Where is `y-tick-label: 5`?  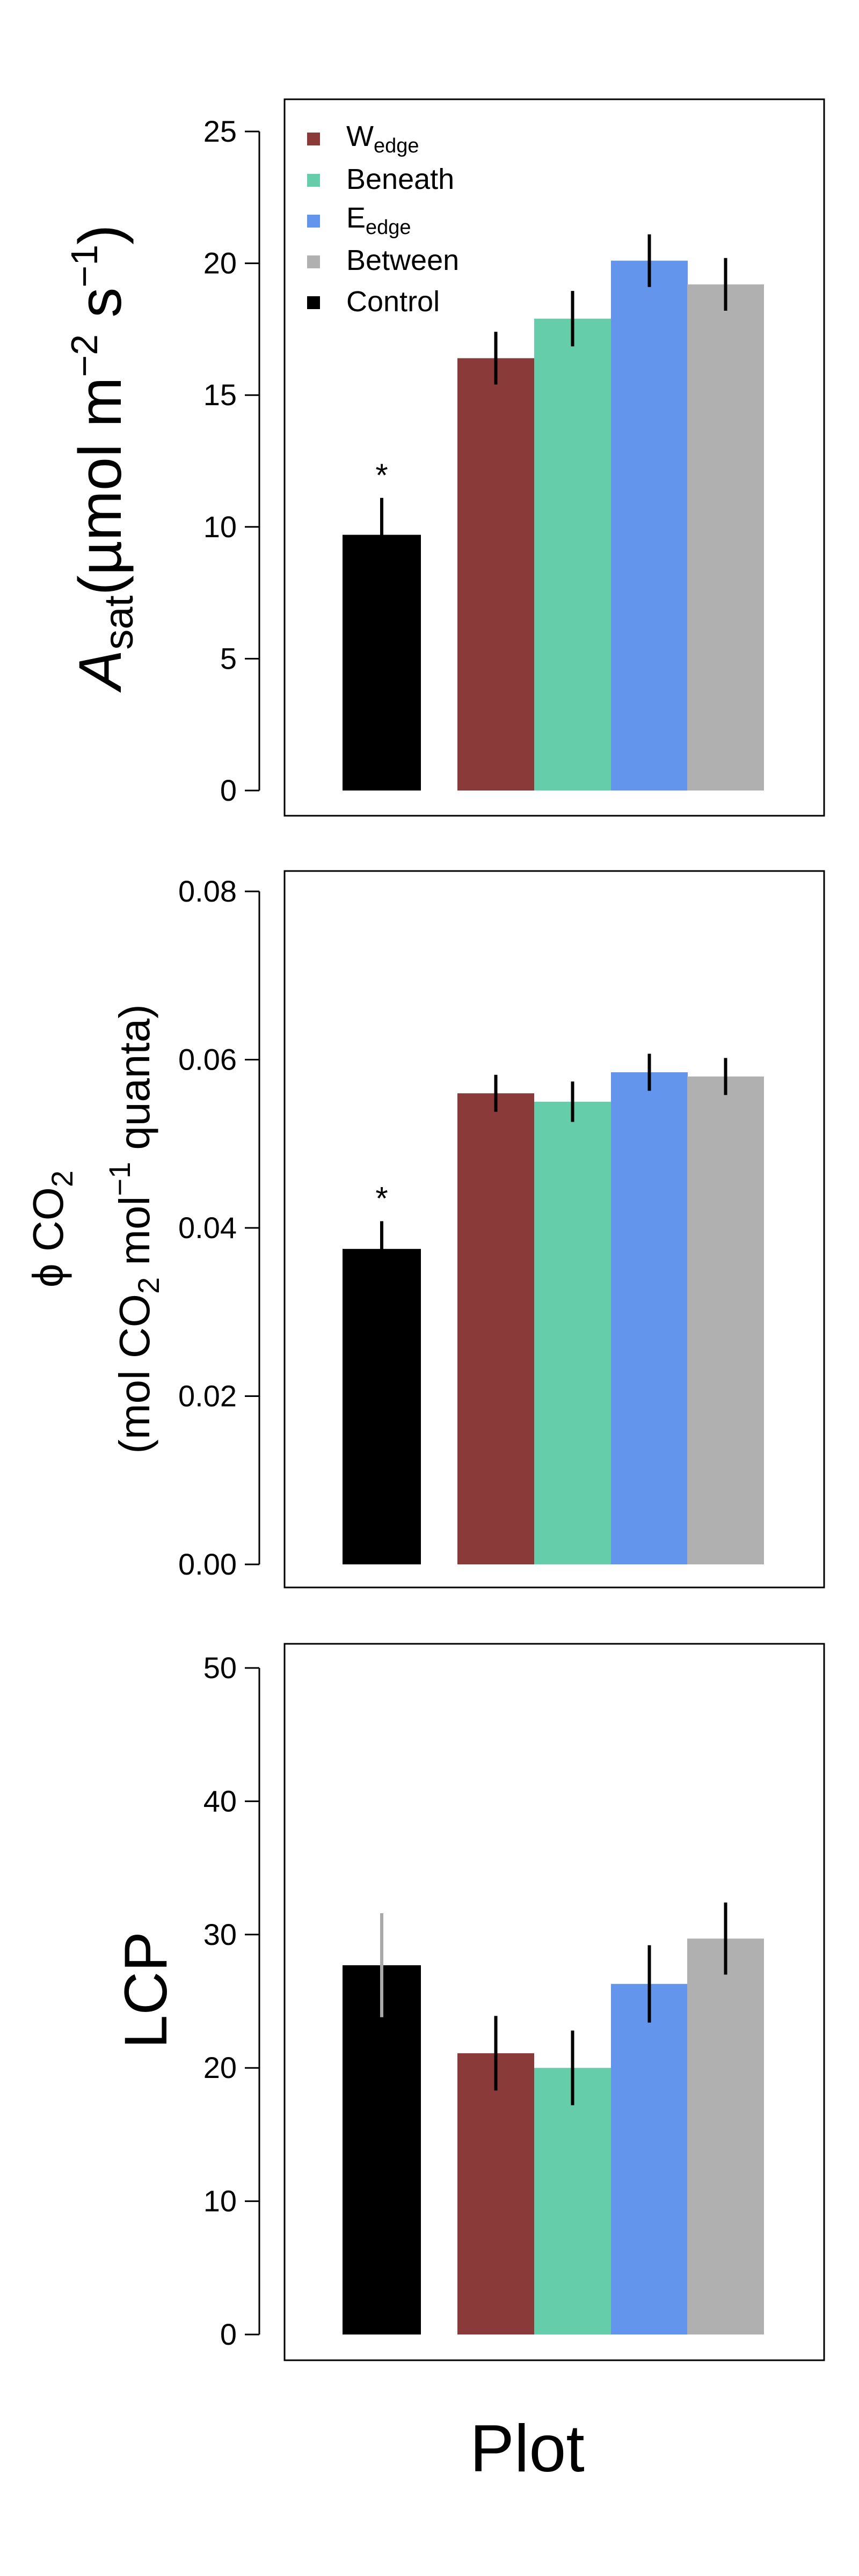
y-tick-label: 5 is located at coordinates (228, 658).